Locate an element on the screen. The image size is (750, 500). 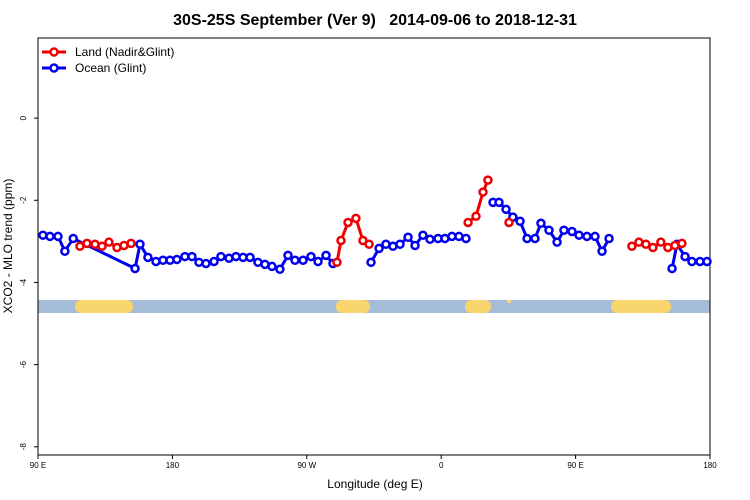
x-tick-label: 0 is located at coordinates (441, 465).